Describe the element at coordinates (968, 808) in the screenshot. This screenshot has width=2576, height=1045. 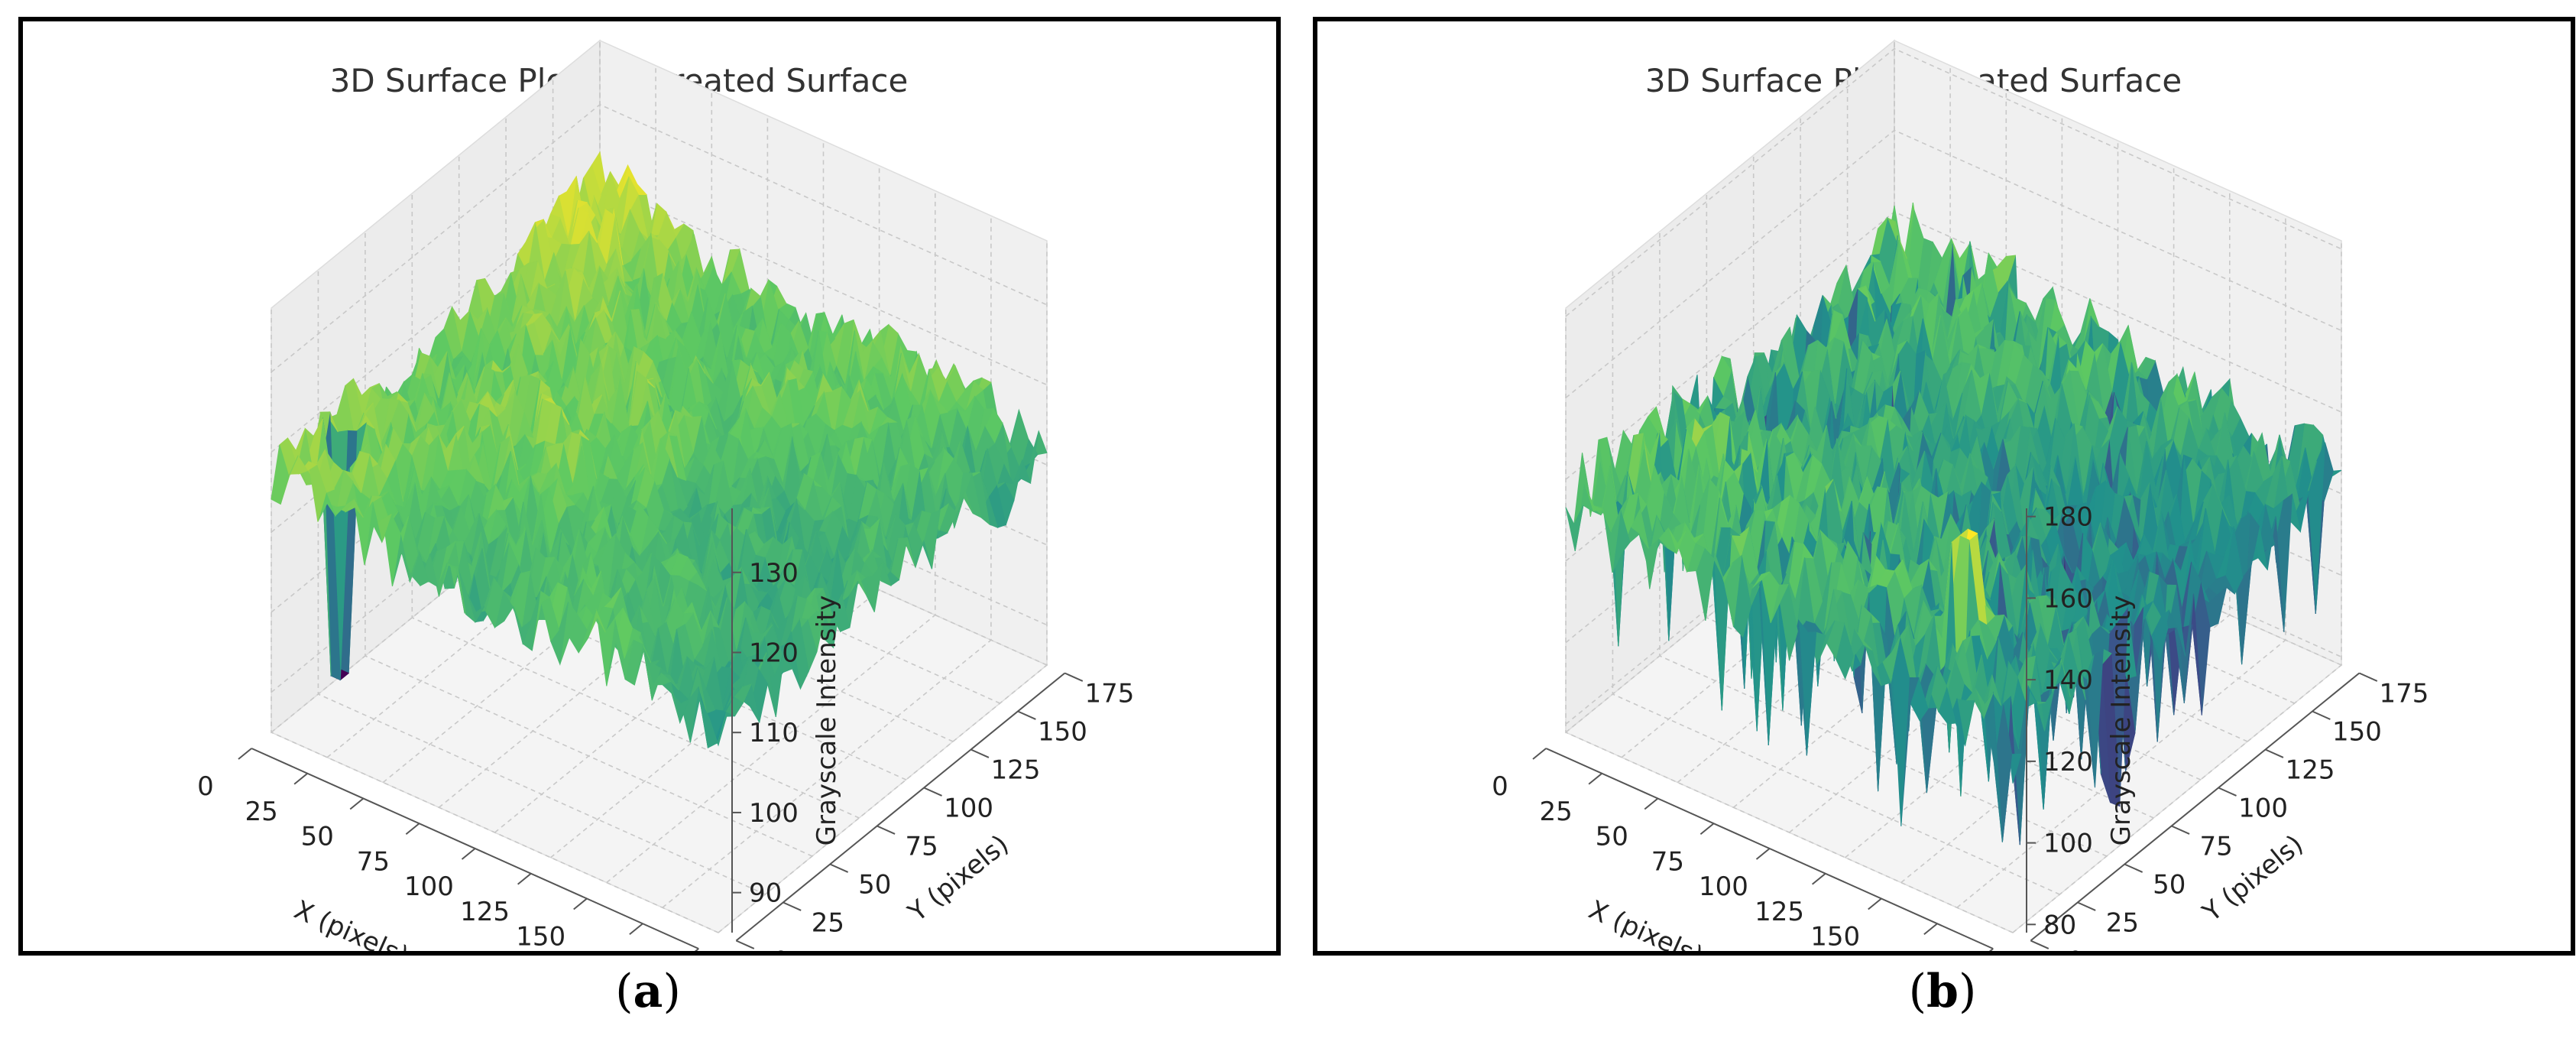
I see `y-tick-label: 100` at that location.